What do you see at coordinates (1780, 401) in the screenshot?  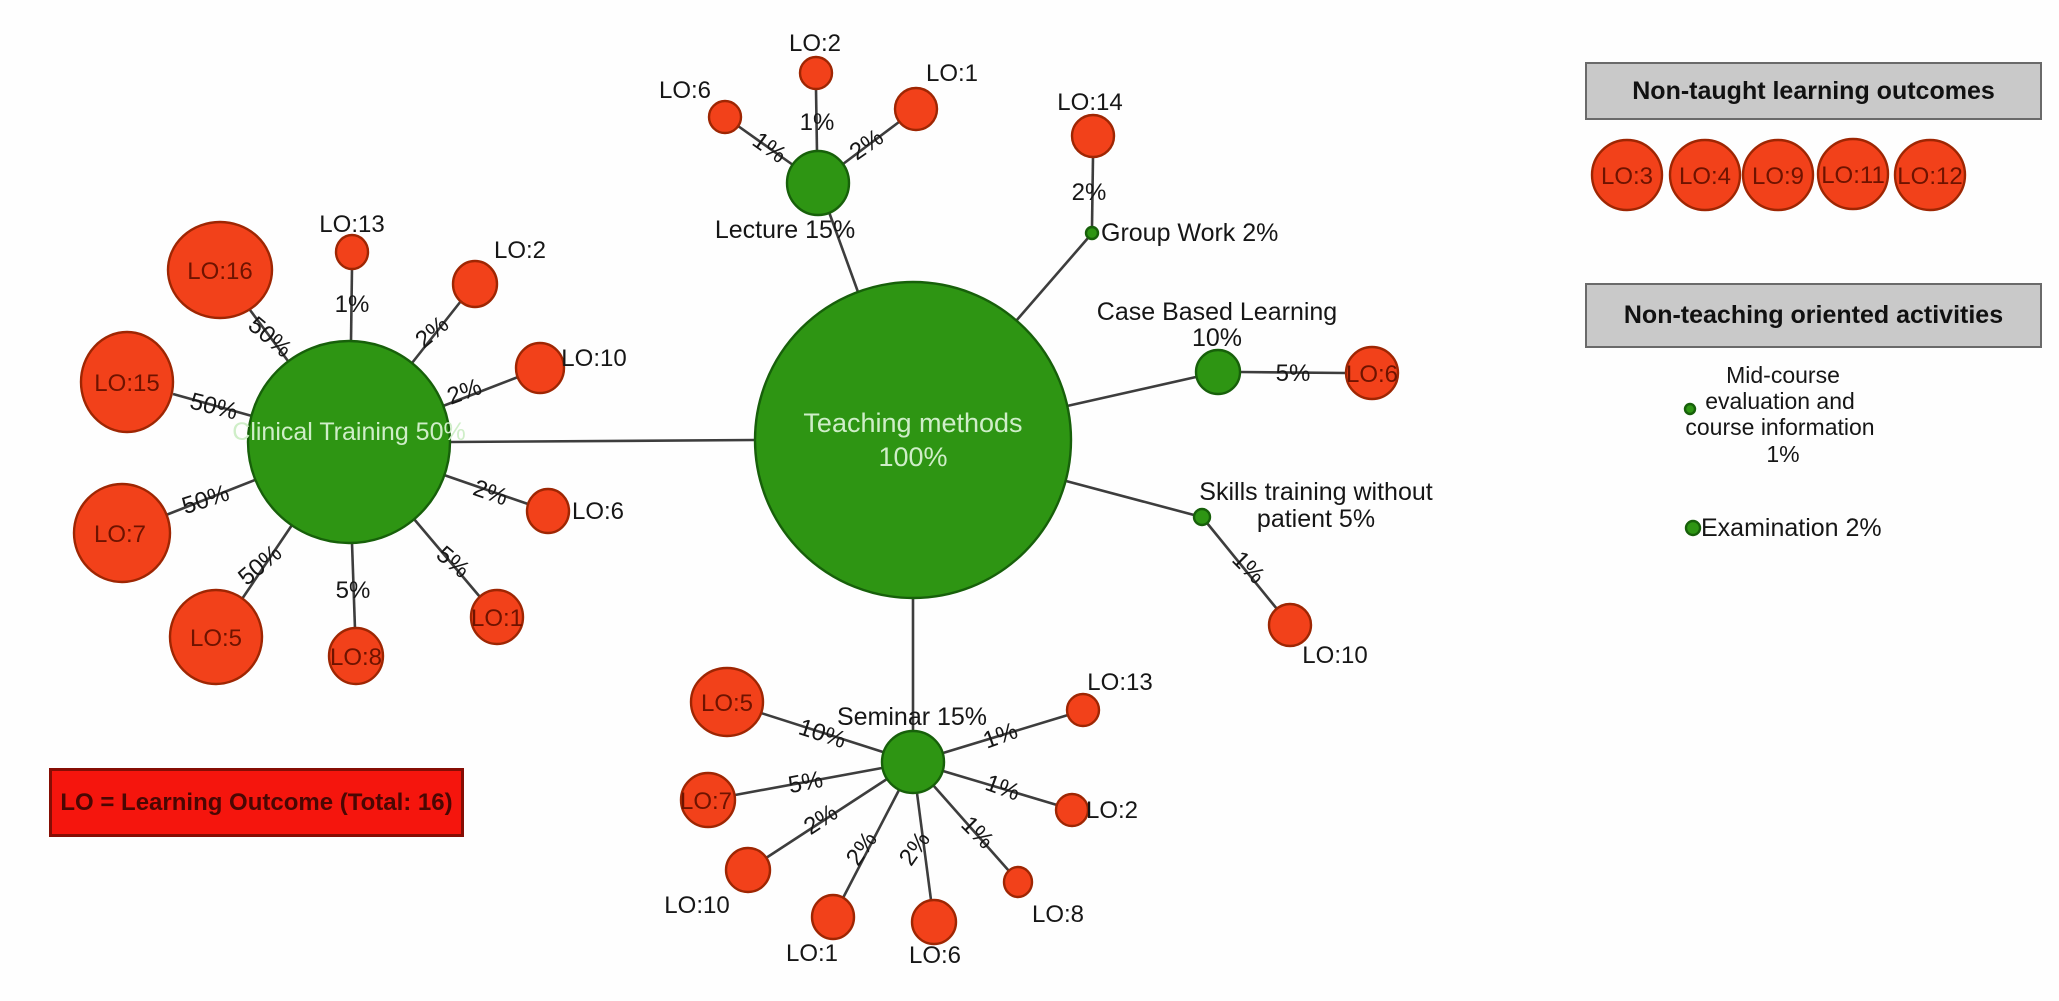 I see `midcourse-line2: evaluation and` at bounding box center [1780, 401].